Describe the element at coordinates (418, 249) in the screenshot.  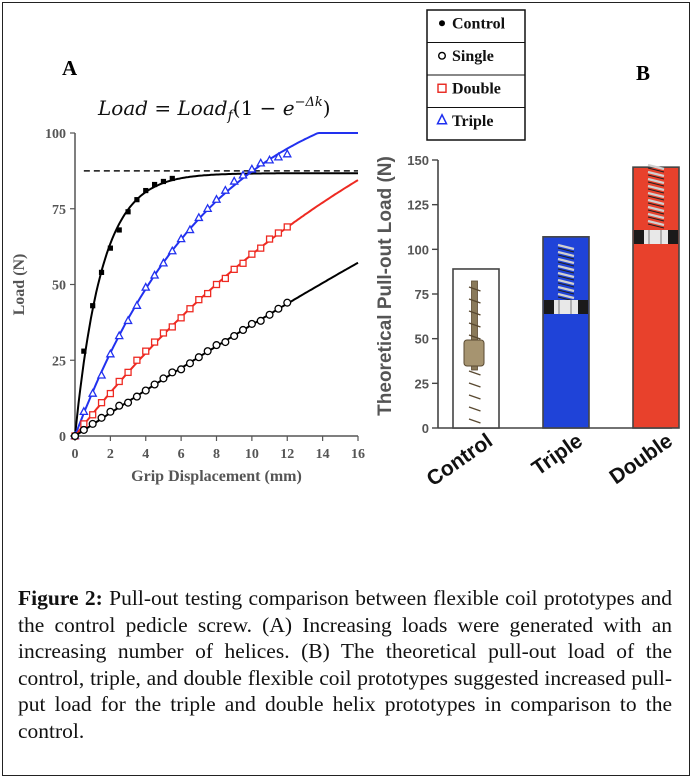
I see `y-tick-label: 100` at that location.